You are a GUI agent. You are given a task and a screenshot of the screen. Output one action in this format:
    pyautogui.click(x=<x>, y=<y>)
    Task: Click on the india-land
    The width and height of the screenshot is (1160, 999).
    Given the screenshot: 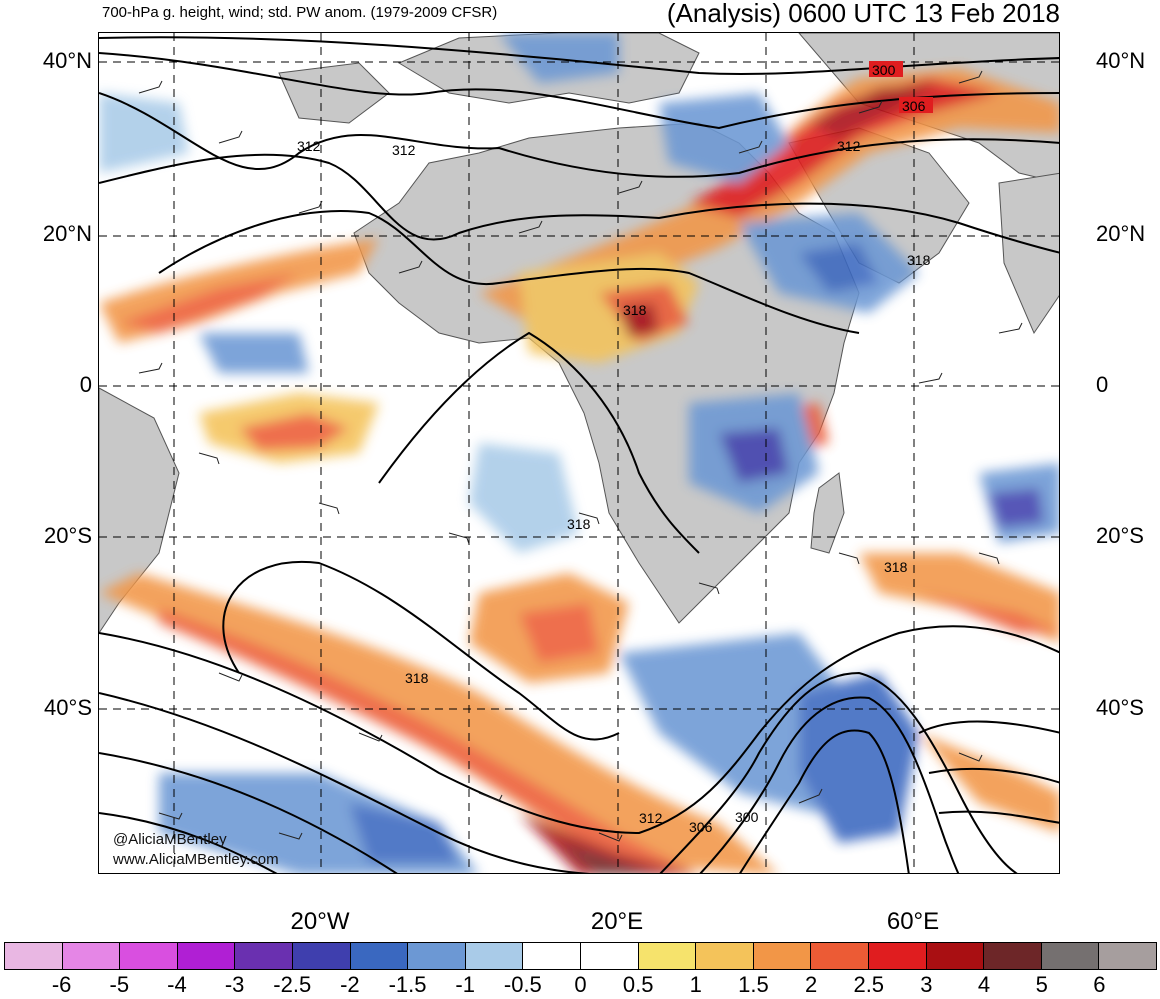 What is the action you would take?
    pyautogui.click(x=1028, y=253)
    